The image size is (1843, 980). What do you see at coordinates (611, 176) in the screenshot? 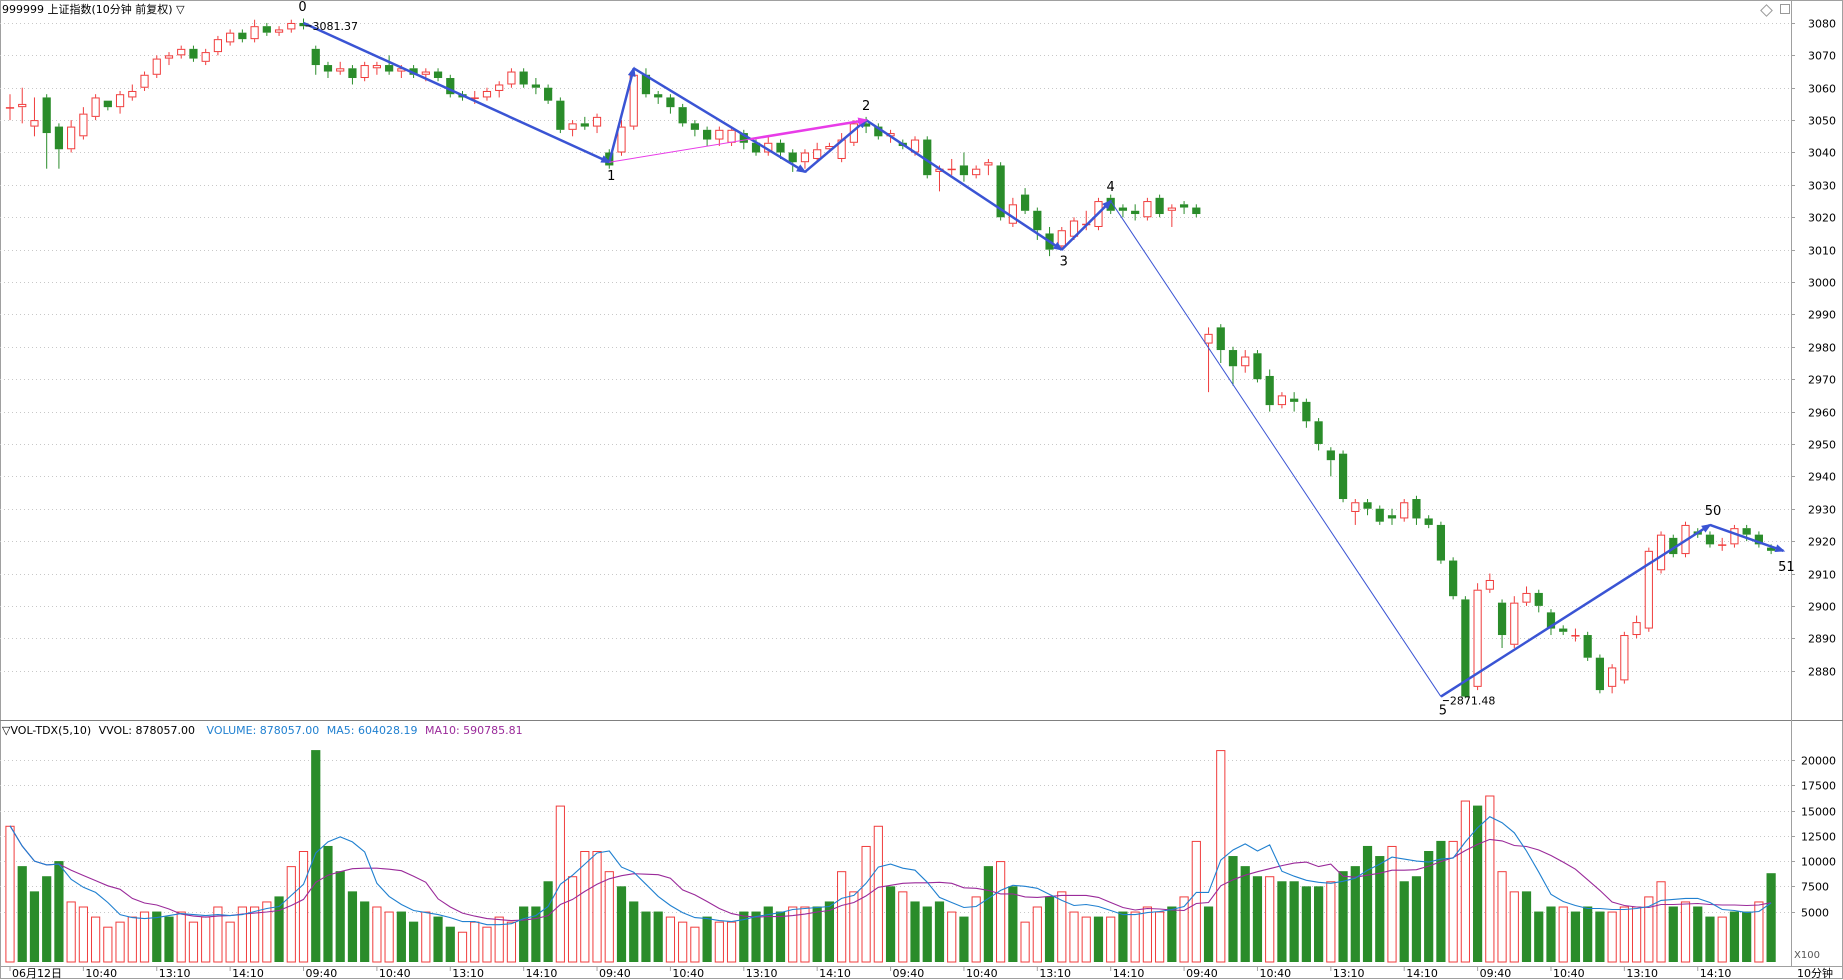
I see `wave-label: 1` at bounding box center [611, 176].